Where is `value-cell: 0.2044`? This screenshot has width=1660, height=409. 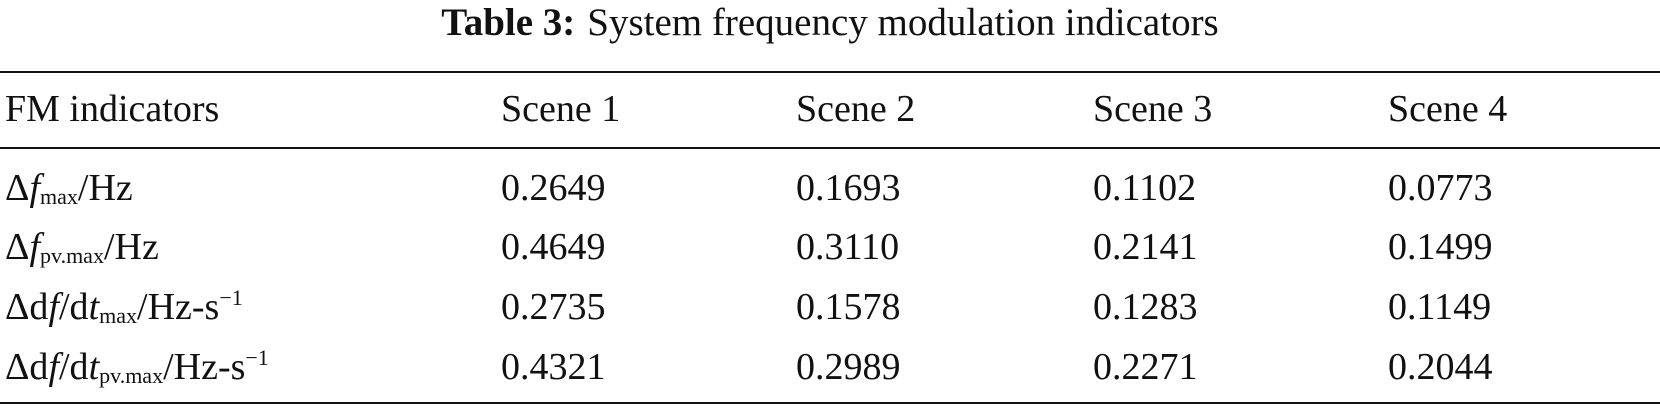
value-cell: 0.2044 is located at coordinates (1440, 367).